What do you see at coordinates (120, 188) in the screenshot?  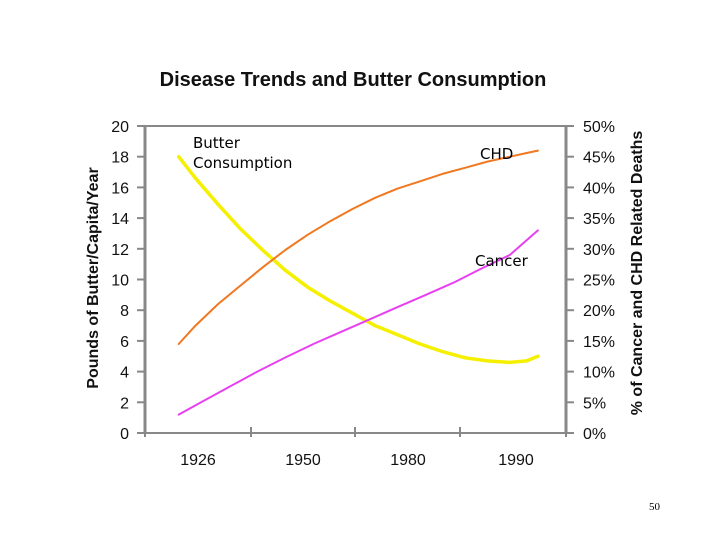 I see `left-tick-label: 16` at bounding box center [120, 188].